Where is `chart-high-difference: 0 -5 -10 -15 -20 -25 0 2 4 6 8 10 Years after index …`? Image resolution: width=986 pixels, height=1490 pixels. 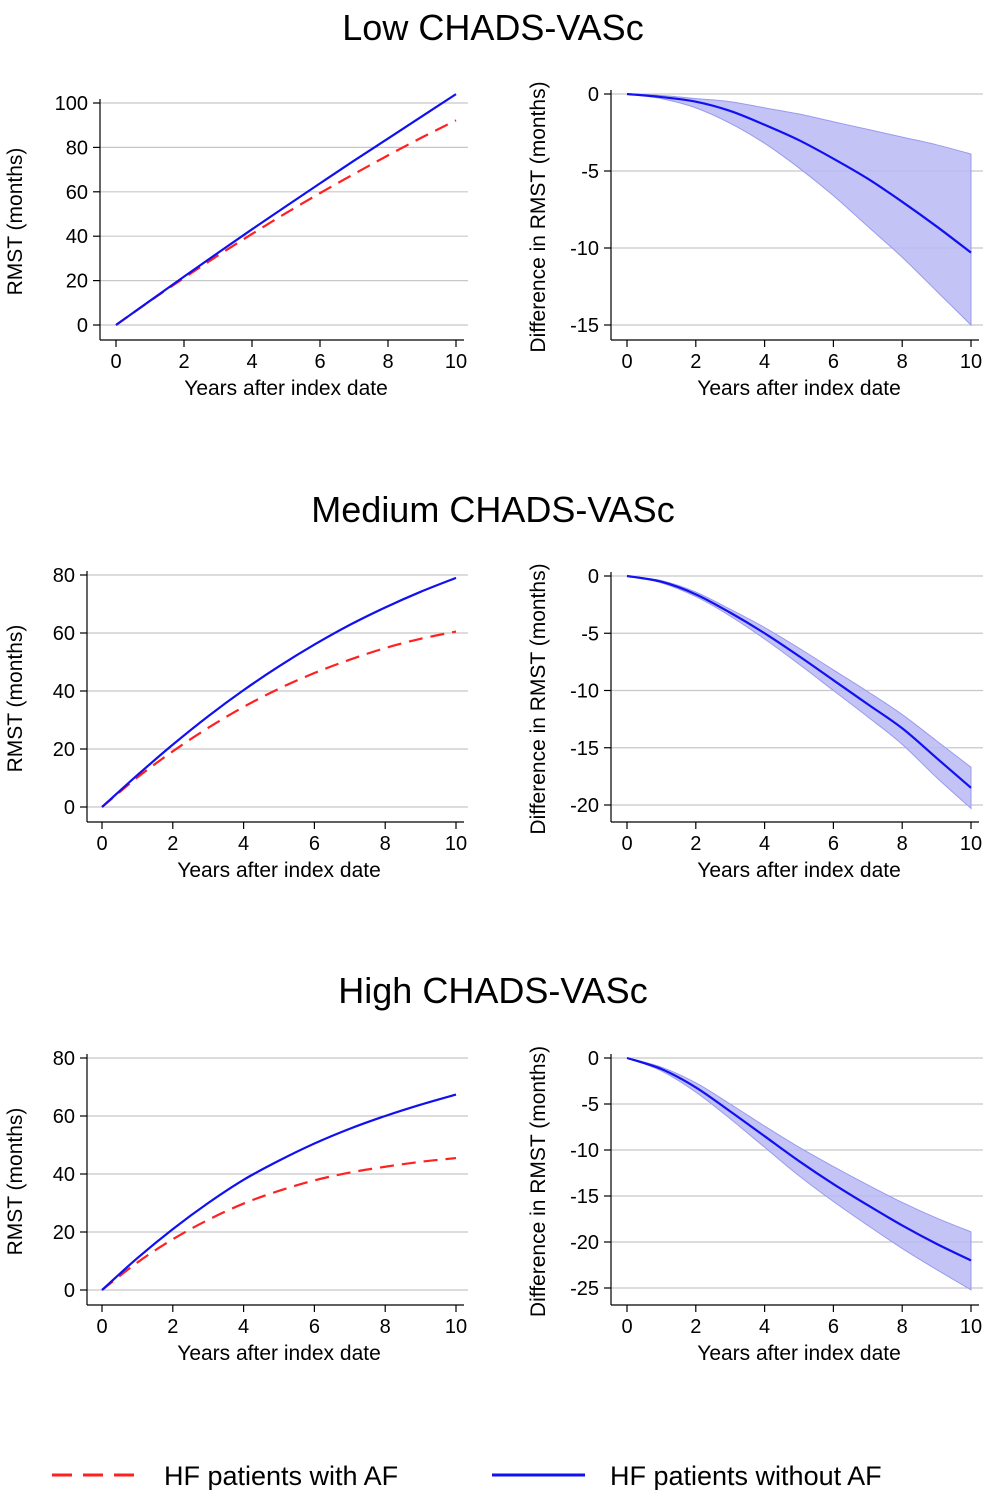
chart-high-difference: 0 -5 -10 -15 -20 -25 0 2 4 6 8 10 Years after index … is located at coordinates (755, 1205).